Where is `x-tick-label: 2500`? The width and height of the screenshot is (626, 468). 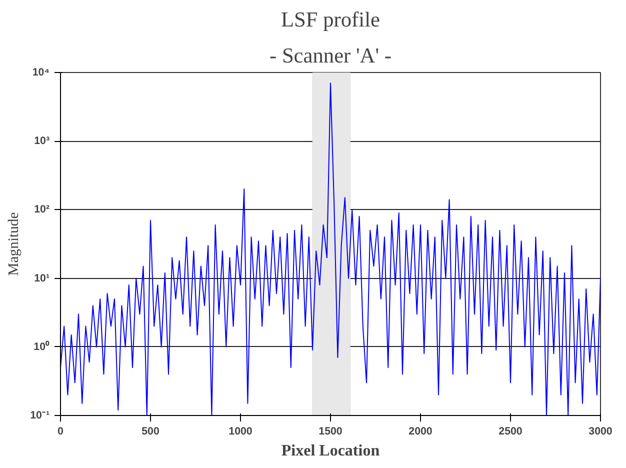 x-tick-label: 2500 is located at coordinates (510, 432).